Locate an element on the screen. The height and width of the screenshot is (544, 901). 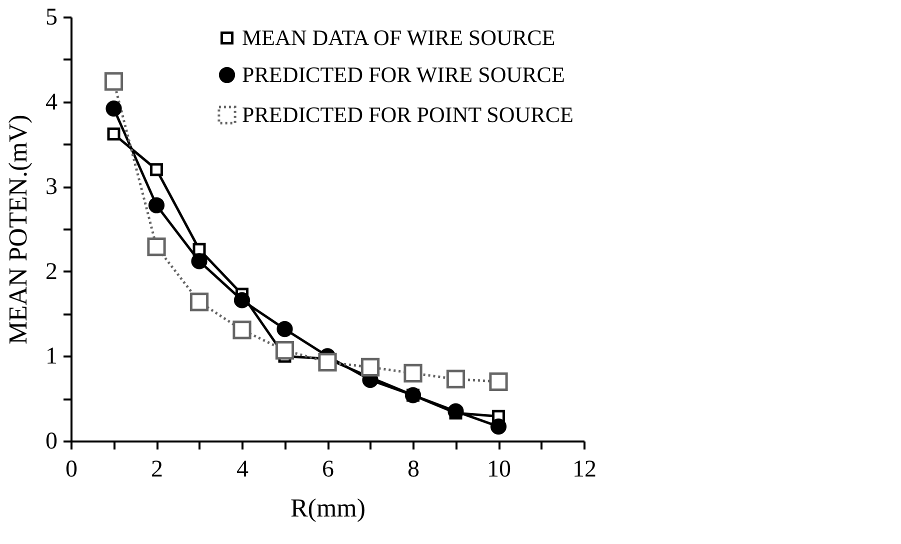
x-tick-label: 6 is located at coordinates (328, 469).